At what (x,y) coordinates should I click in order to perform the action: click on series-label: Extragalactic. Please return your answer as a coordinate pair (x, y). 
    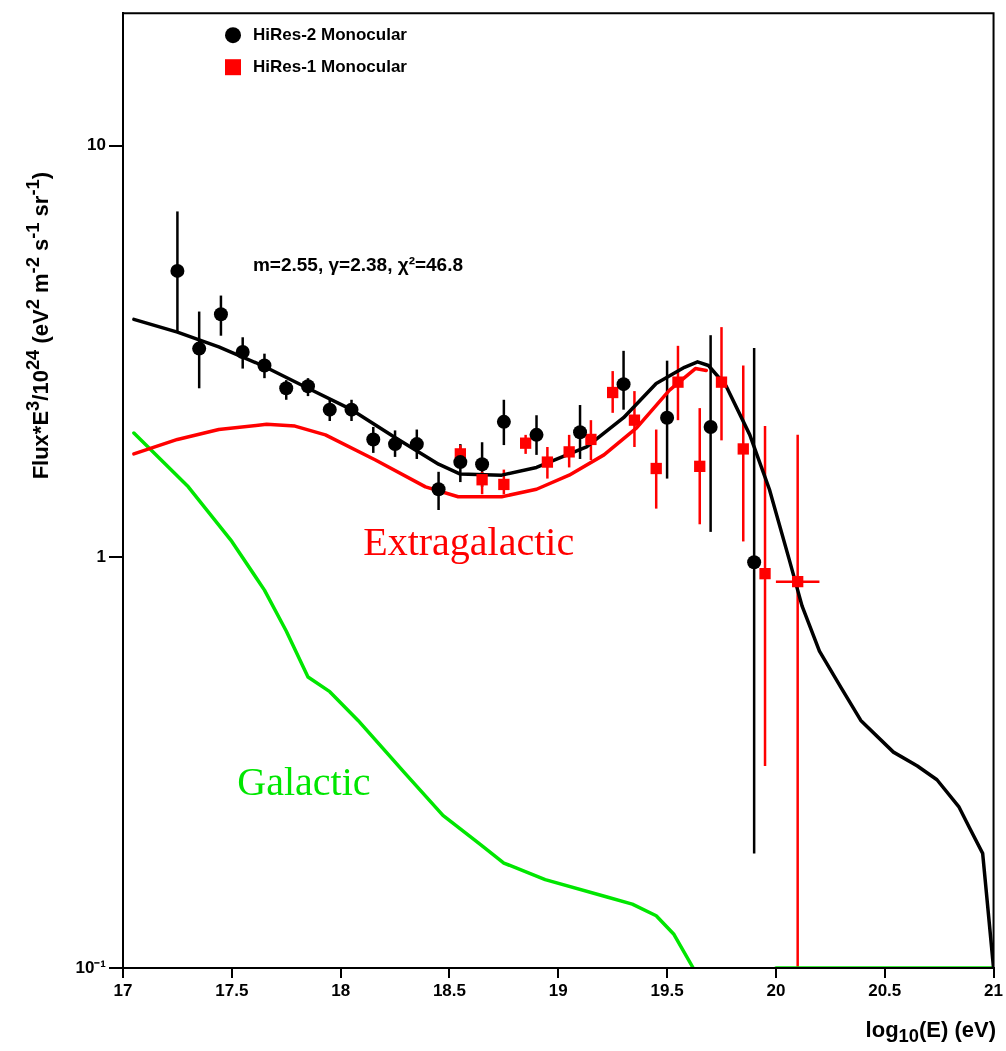
    Looking at the image, I should click on (469, 542).